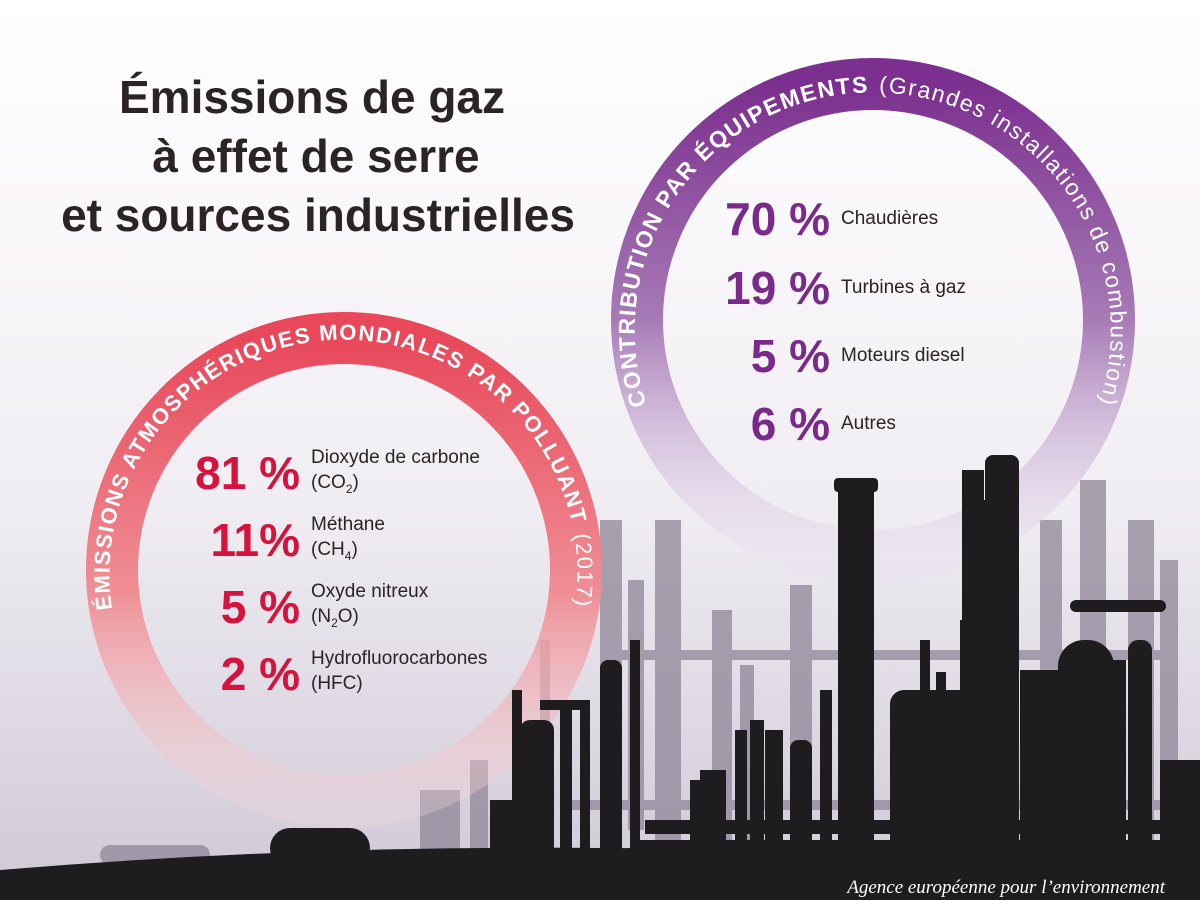  I want to click on pollutant-percent: 5 %, so click(260, 607).